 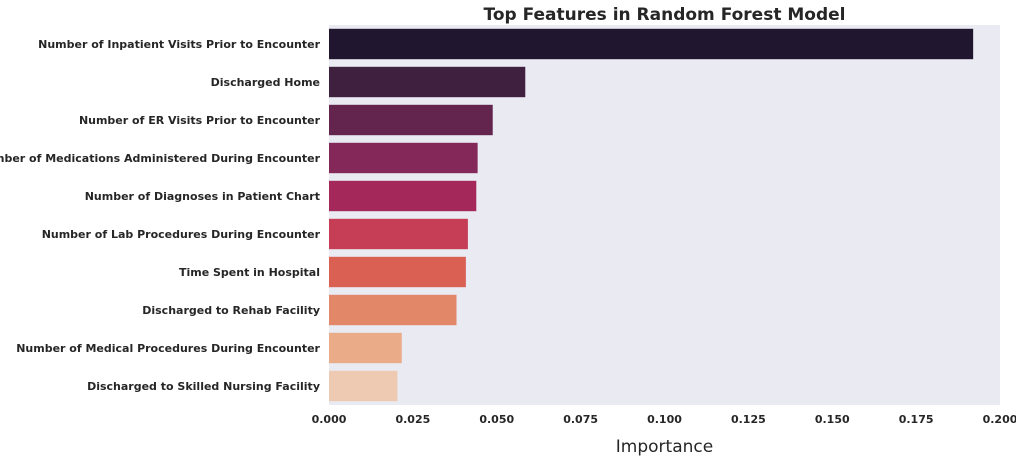 What do you see at coordinates (202, 196) in the screenshot?
I see `category-label: Number of Diagnoses in Patient Chart` at bounding box center [202, 196].